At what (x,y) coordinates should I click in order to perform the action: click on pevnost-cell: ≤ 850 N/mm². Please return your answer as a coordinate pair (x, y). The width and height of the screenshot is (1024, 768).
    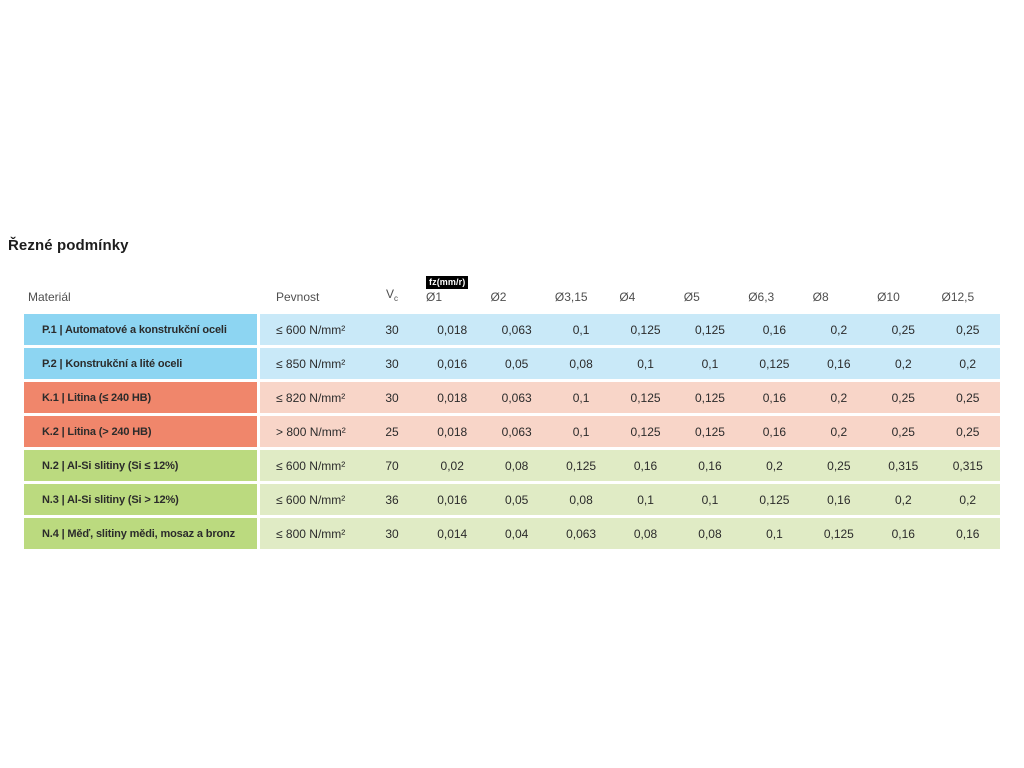
    Looking at the image, I should click on (312, 363).